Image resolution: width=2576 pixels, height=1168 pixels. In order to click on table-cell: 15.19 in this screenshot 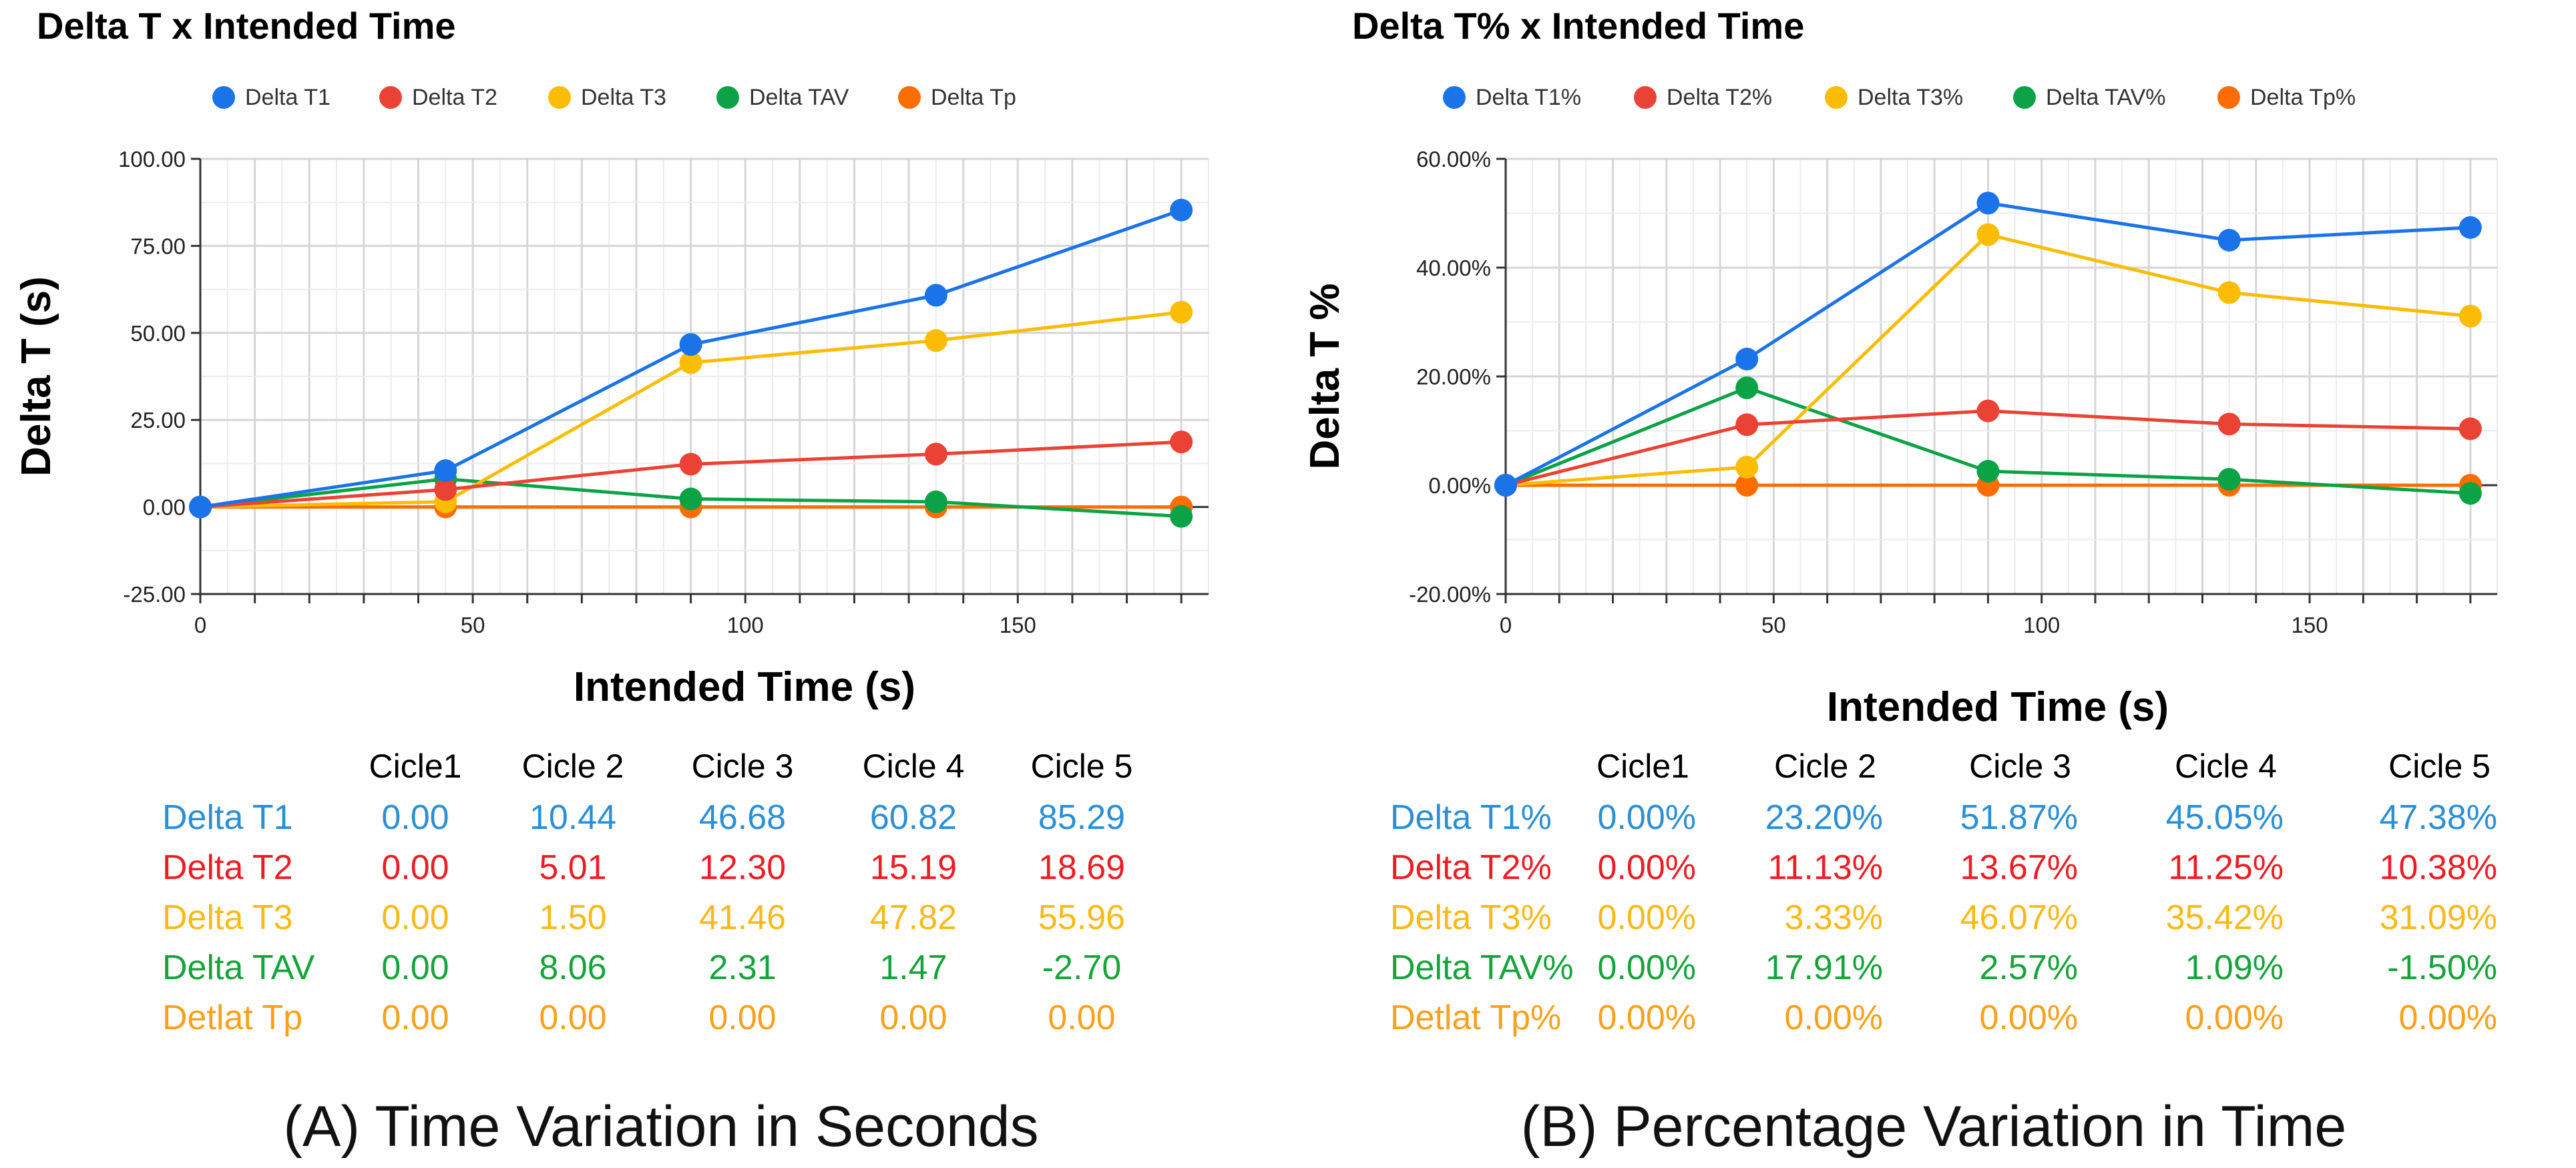, I will do `click(913, 868)`.